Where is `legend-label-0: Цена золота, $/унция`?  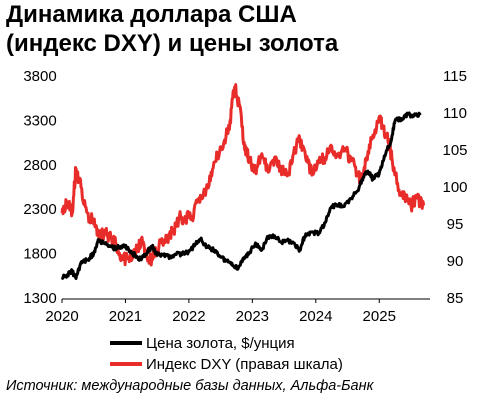 legend-label-0: Цена золота, $/унция is located at coordinates (220, 343).